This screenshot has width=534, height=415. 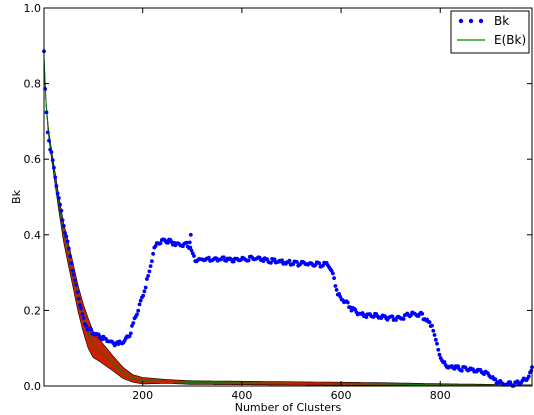 I want to click on x-tick-label: 800, so click(x=440, y=395).